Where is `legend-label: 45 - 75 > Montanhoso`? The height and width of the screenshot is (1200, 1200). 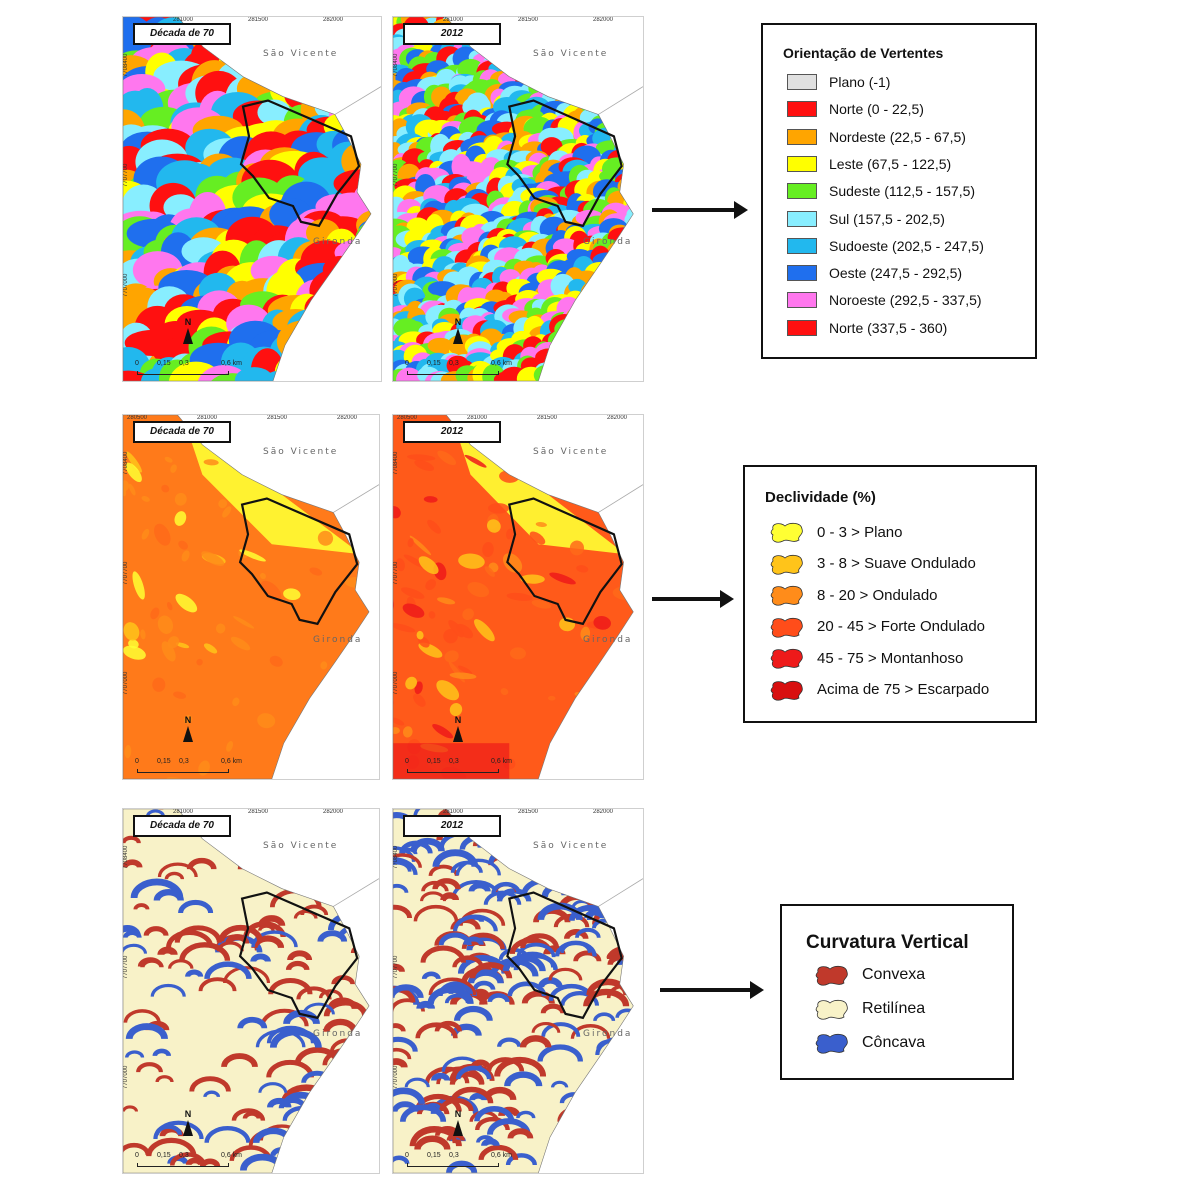 legend-label: 45 - 75 > Montanhoso is located at coordinates (890, 658).